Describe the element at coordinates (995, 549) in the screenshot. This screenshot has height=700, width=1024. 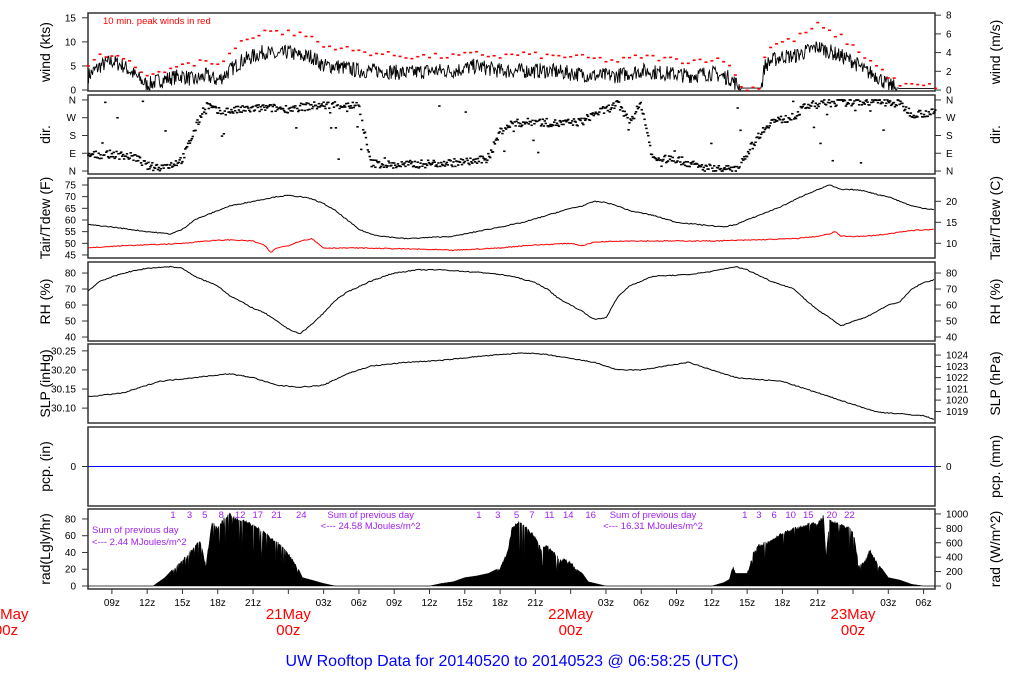
I see `y-axis-title-right: rad (W/m^2)` at that location.